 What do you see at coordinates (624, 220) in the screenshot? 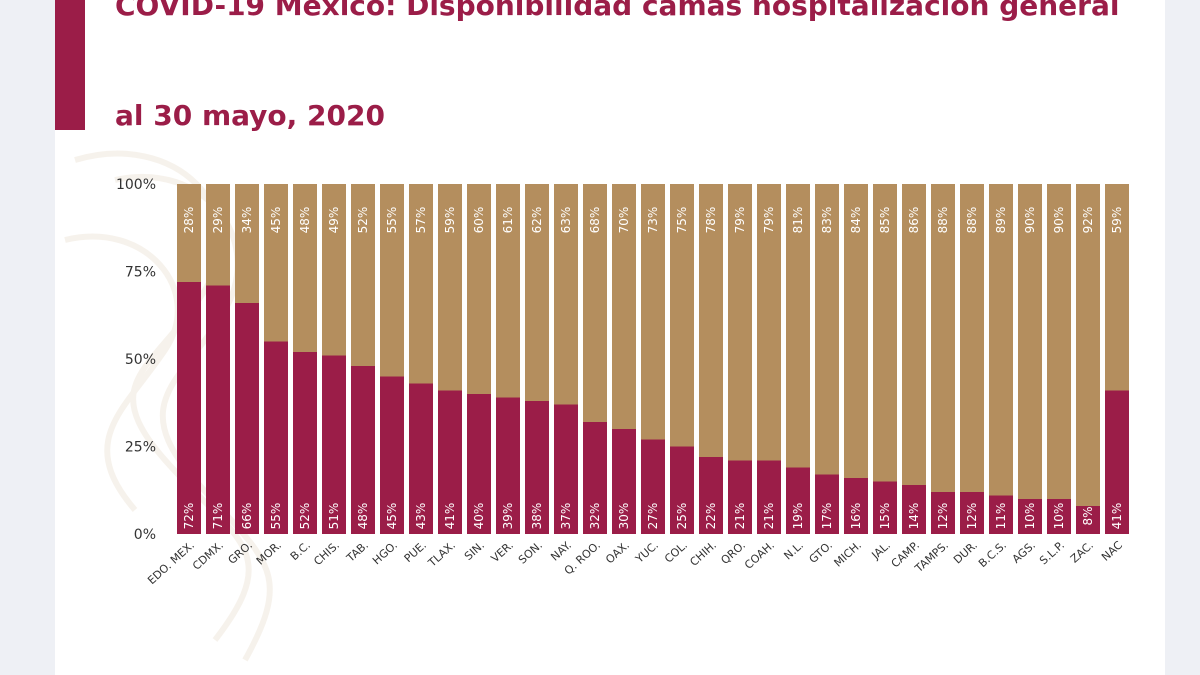
I see `data-label-available: 70%` at bounding box center [624, 220].